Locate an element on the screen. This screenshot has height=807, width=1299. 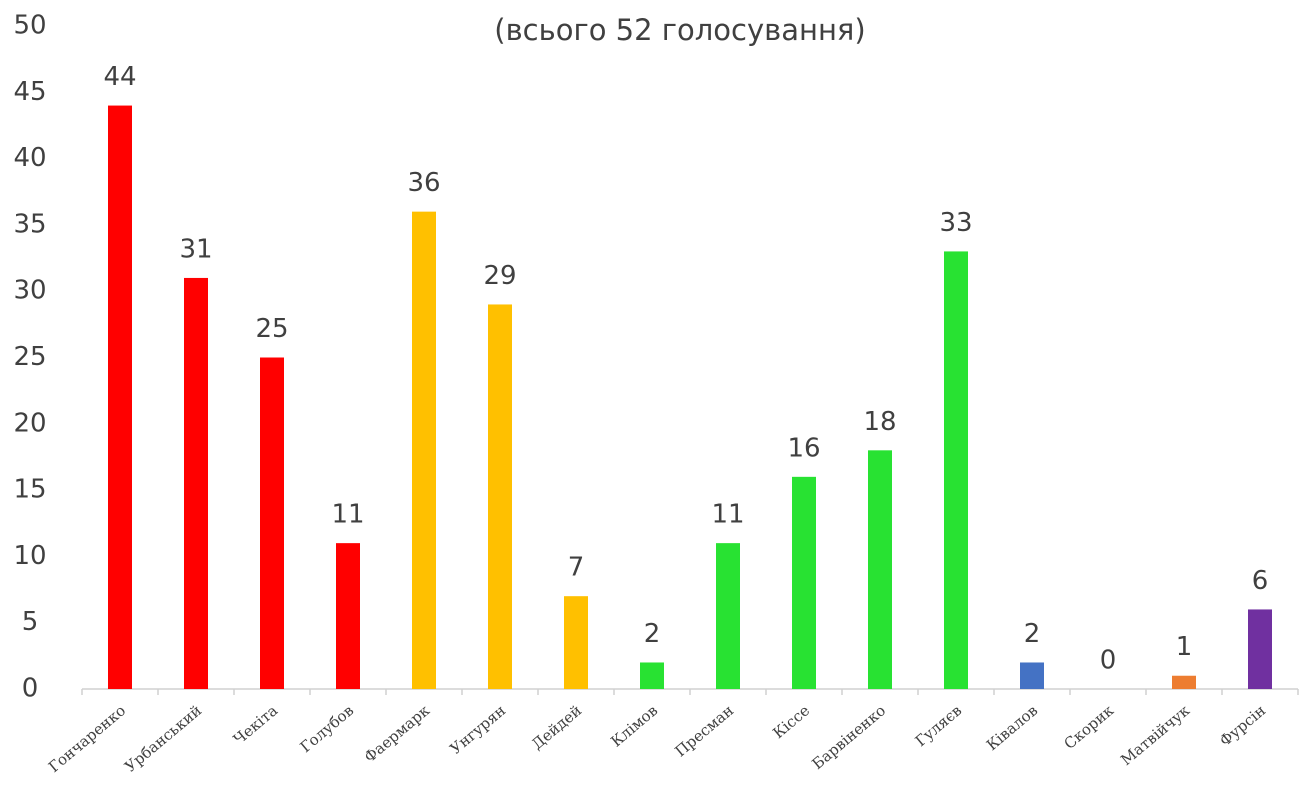
x-tick-label: Голубов is located at coordinates (327, 728).